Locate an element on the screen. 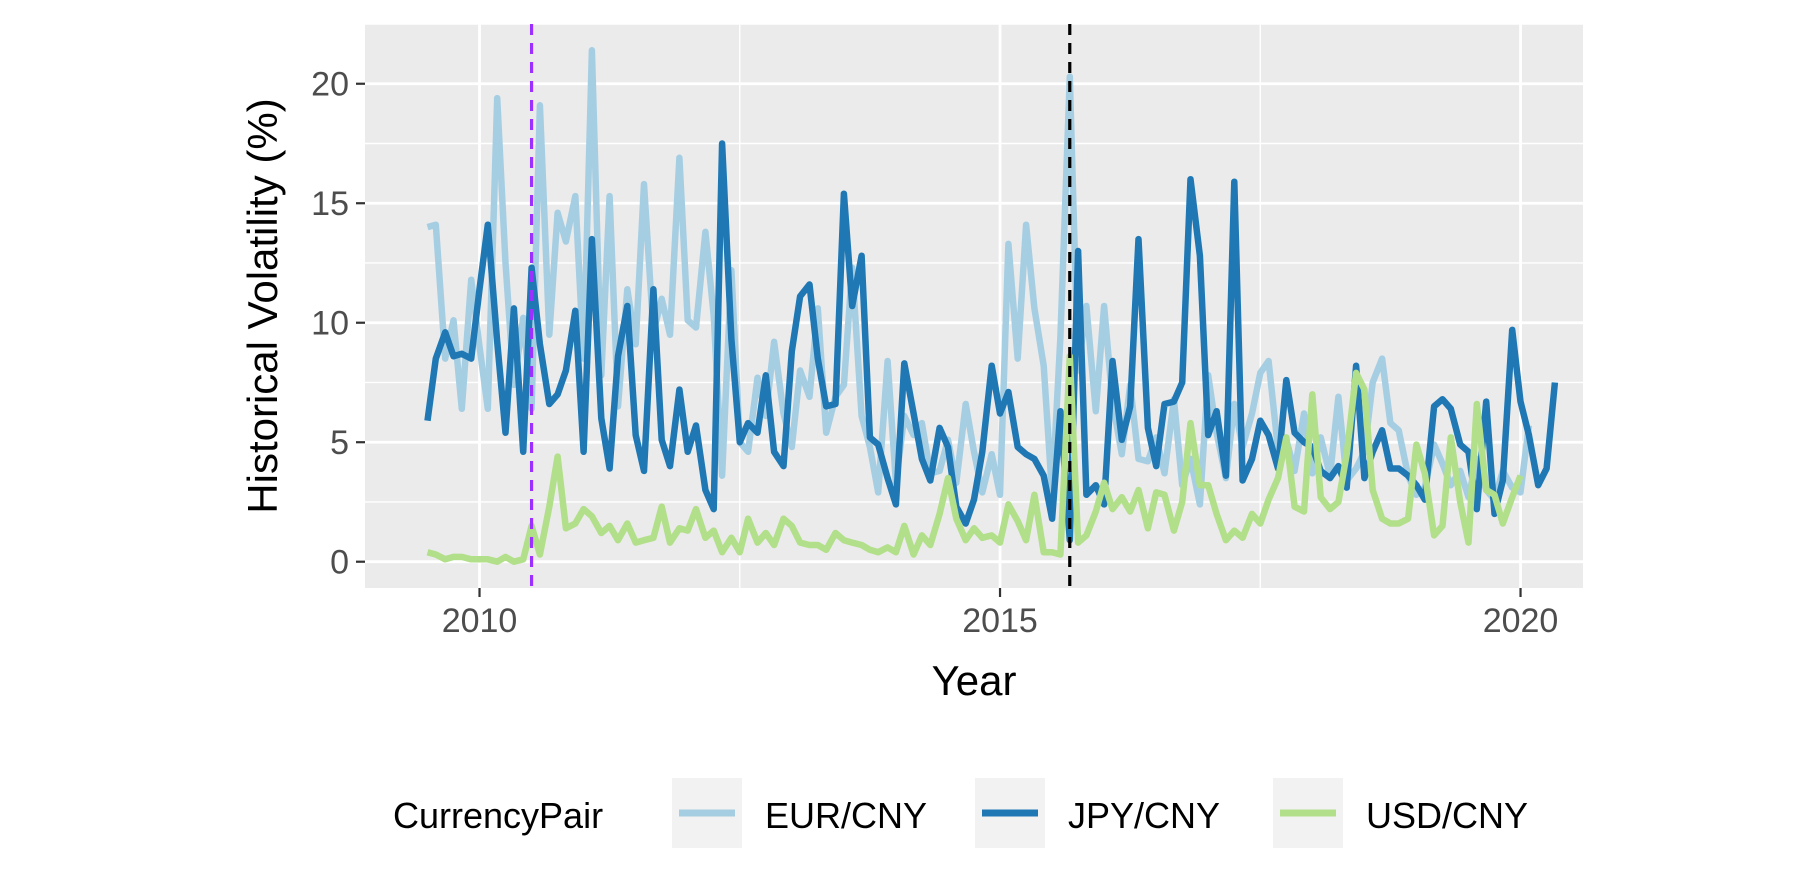 The width and height of the screenshot is (1815, 881). y-axis-title: Historical Volatility (%) is located at coordinates (262, 305).